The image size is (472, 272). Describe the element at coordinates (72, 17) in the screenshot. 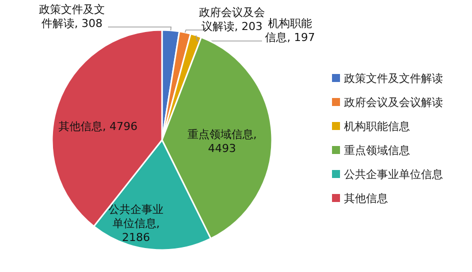

I see `data-label: 政策文件及文件解读, 308` at that location.